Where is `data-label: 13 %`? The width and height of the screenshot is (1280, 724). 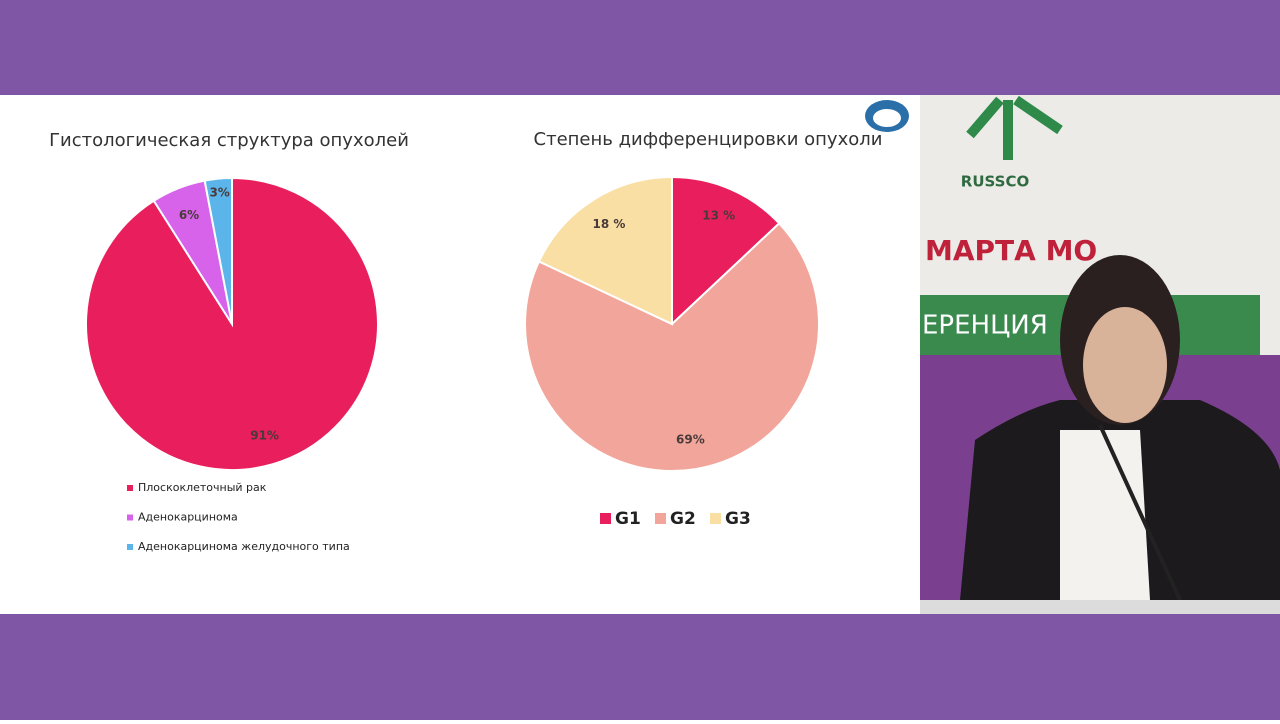
data-label: 13 % is located at coordinates (718, 216).